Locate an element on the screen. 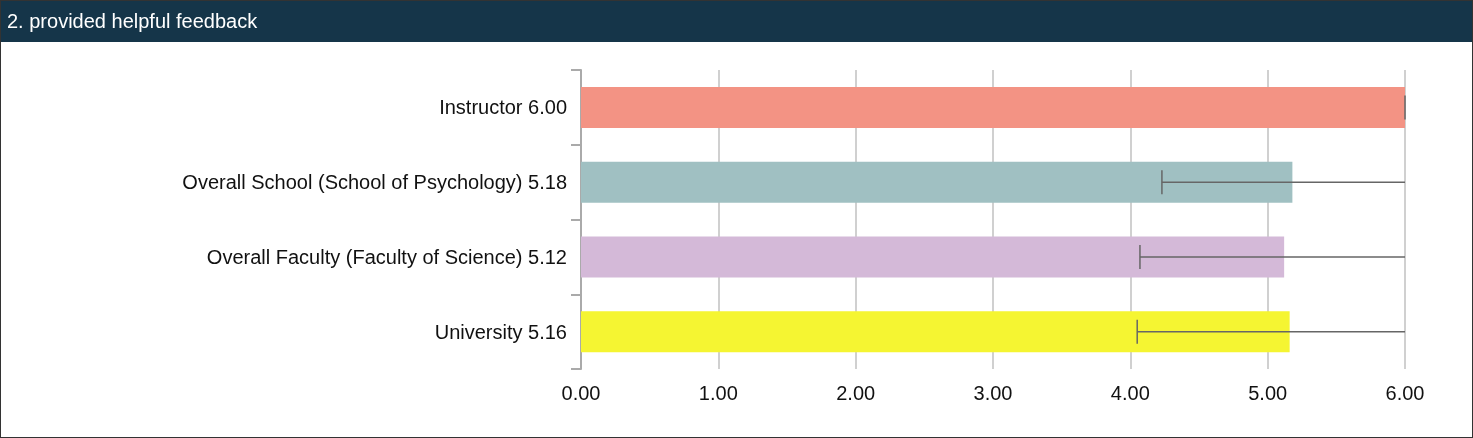  y-tick-label: Instructor 6.00 is located at coordinates (503, 107).